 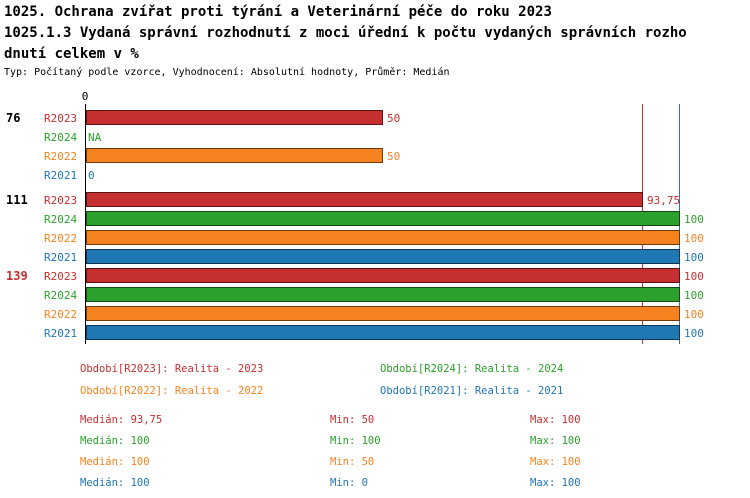 I want to click on stat-median-r2024: Medián: 100, so click(x=115, y=441).